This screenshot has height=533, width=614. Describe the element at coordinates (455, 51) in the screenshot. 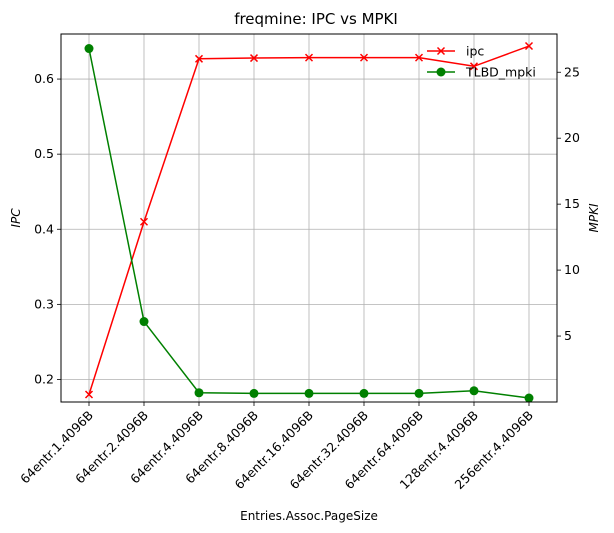

I see `legend-entry-ipc: ipc` at that location.